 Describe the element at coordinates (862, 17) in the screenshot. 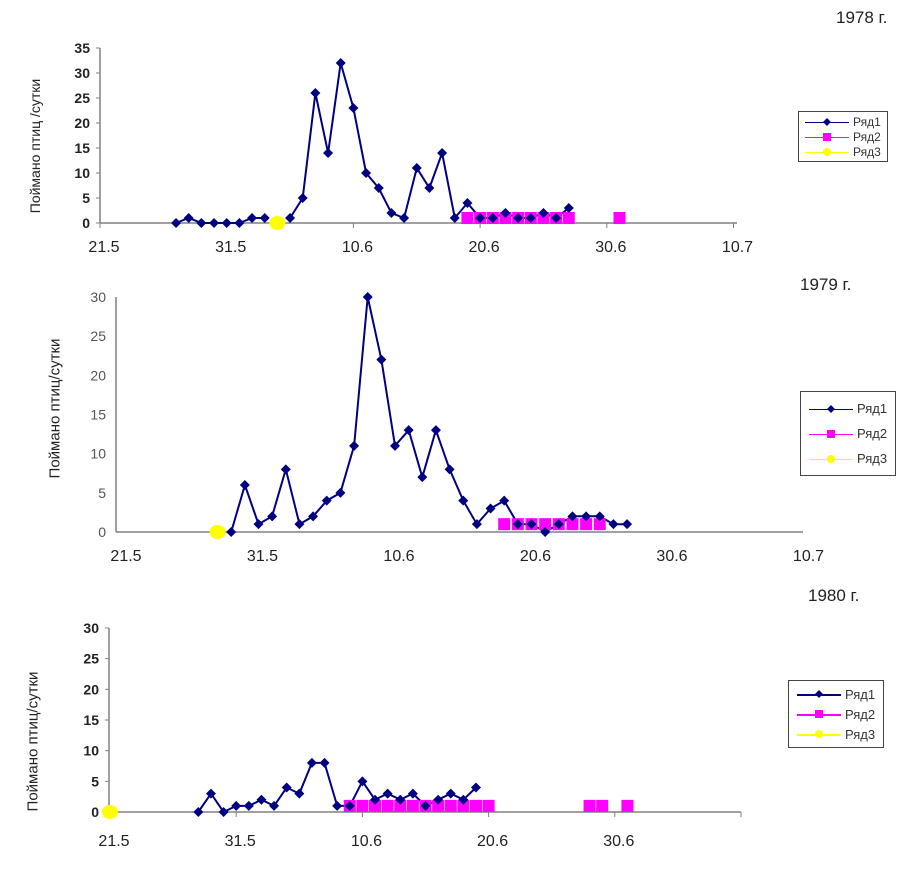

I see `chart-title: 1978 г.` at that location.